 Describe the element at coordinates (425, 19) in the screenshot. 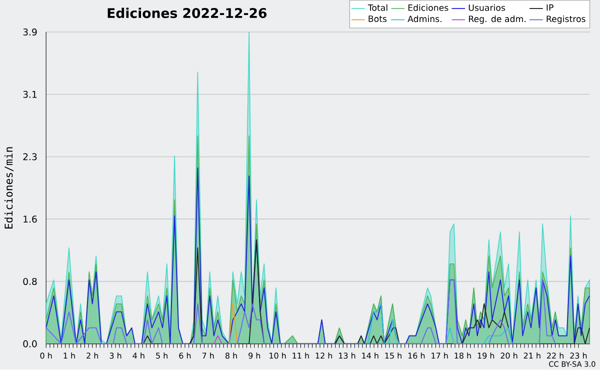

I see `legend-label: Admins.` at that location.